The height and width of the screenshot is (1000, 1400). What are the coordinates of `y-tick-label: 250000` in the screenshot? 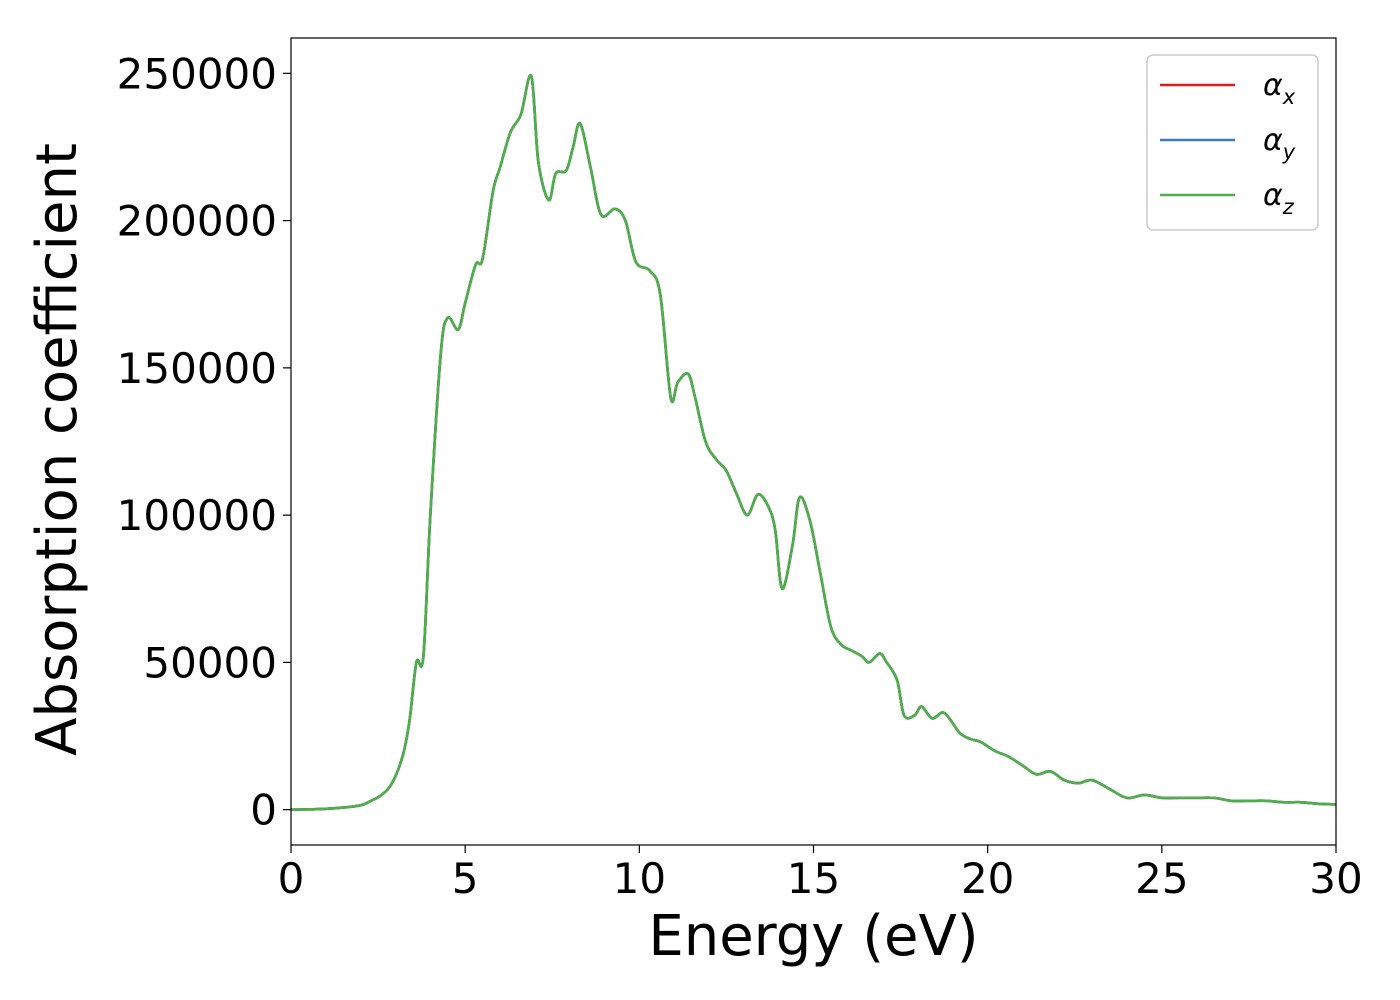 It's located at (197, 73).